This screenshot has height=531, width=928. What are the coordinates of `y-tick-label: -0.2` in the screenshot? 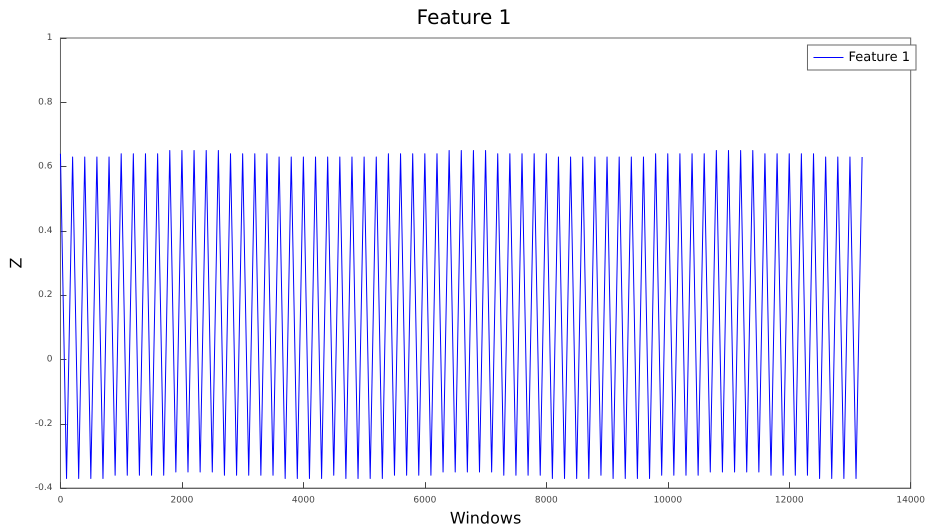 It's located at (43, 423).